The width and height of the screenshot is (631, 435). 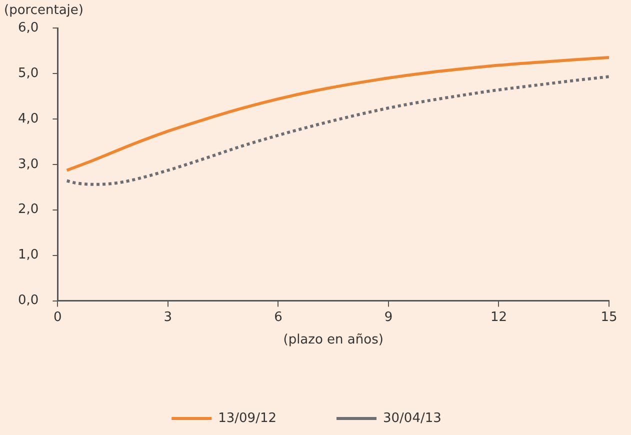 What do you see at coordinates (28, 255) in the screenshot?
I see `y-tick-label: 1,0` at bounding box center [28, 255].